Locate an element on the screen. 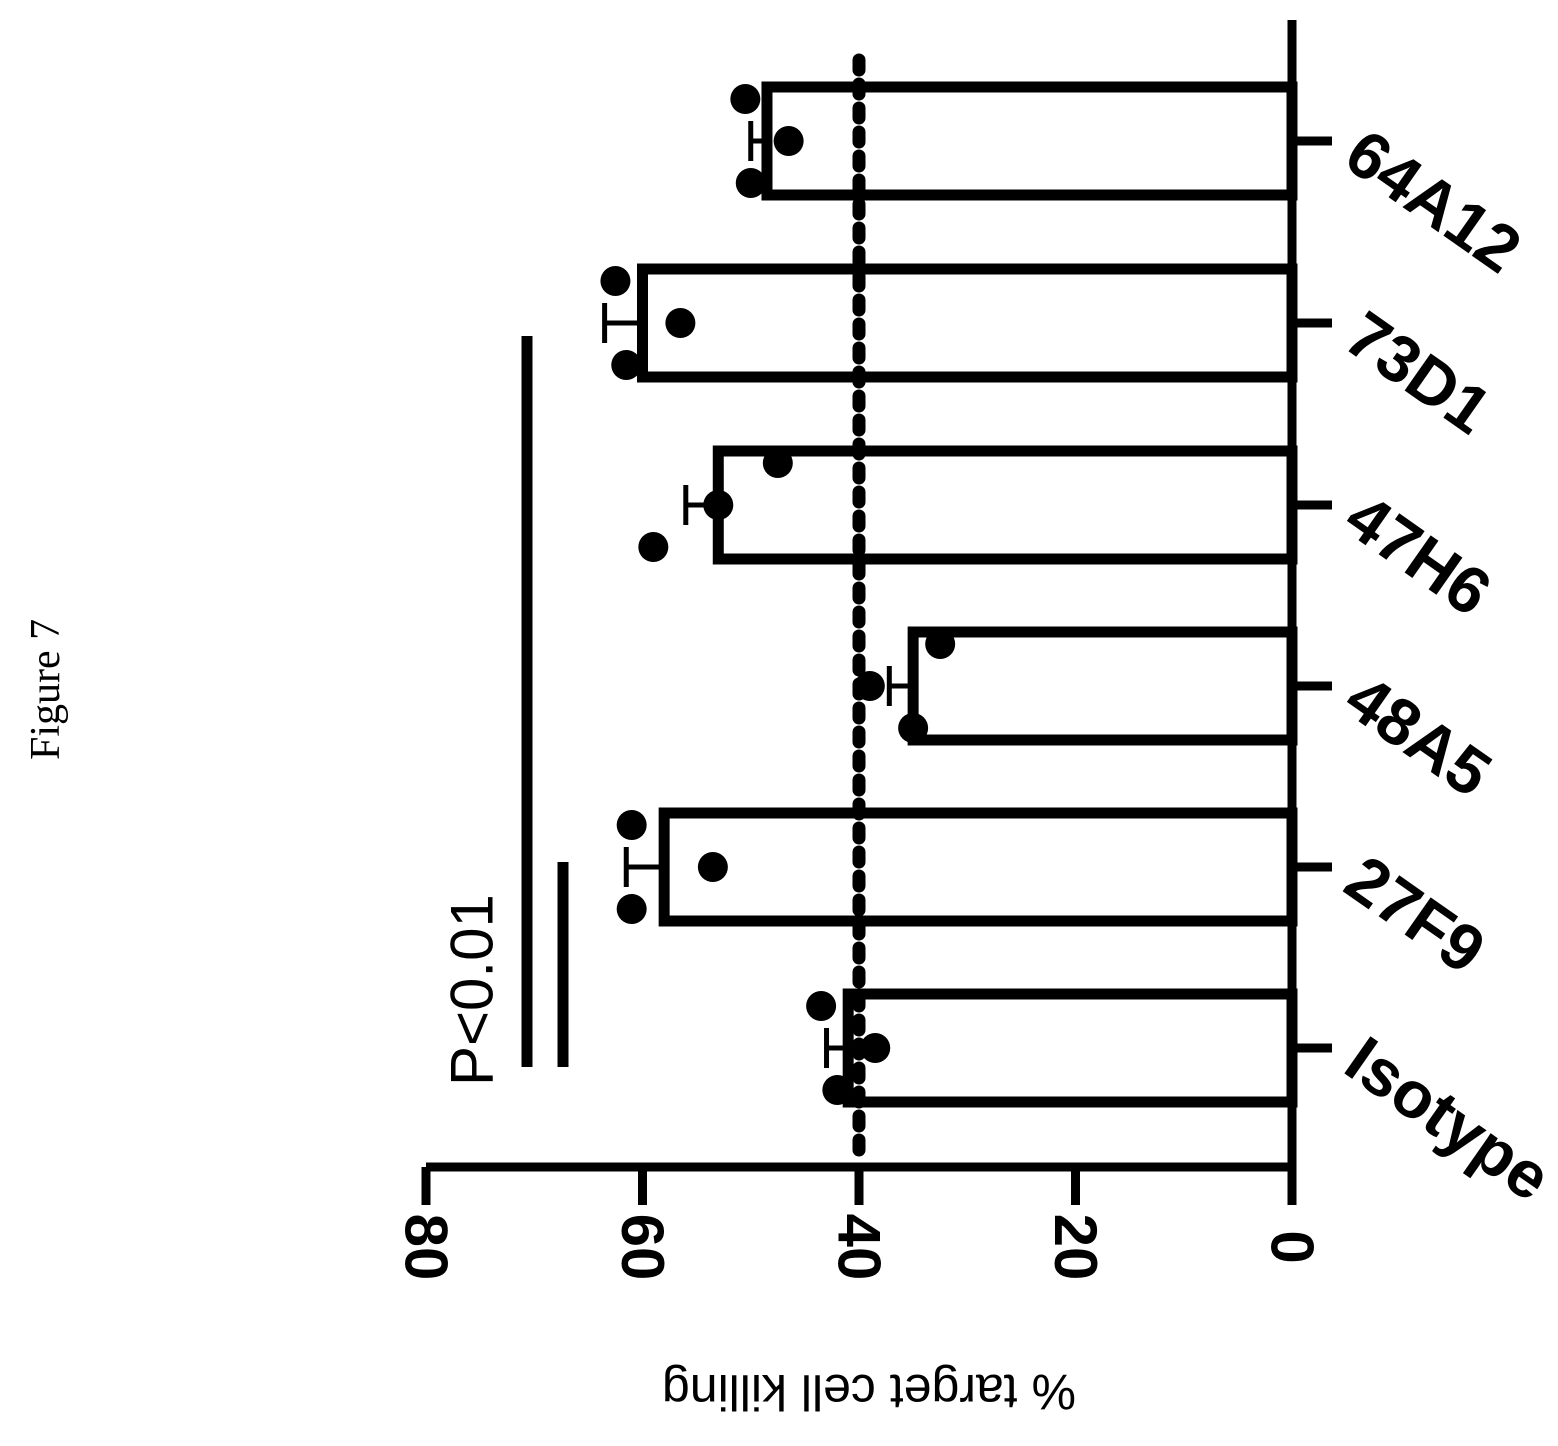  bar-isotype is located at coordinates (1070, 1048).